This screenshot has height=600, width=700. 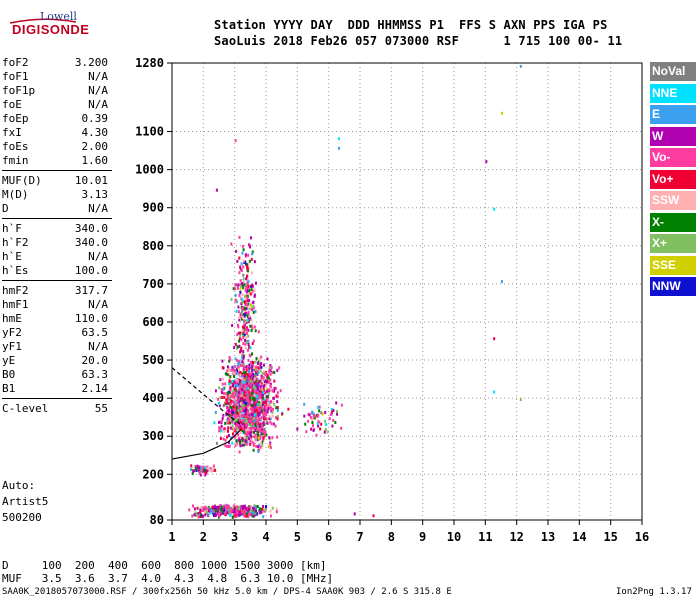 What do you see at coordinates (206, 396) in the screenshot?
I see `profile-extrapolation` at bounding box center [206, 396].